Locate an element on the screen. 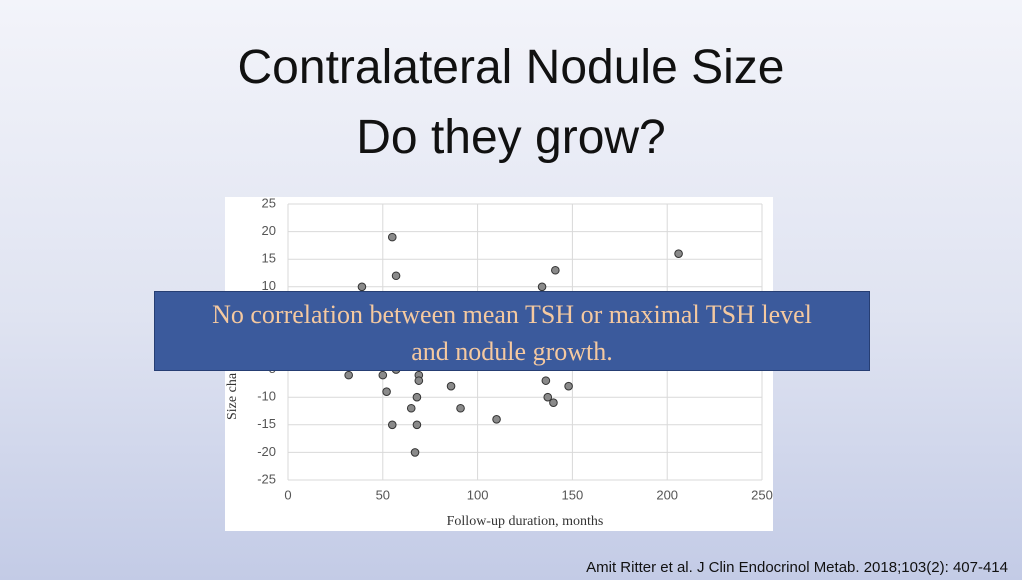 The height and width of the screenshot is (580, 1022). slide-title: Contralateral Nodule Size is located at coordinates (511, 67).